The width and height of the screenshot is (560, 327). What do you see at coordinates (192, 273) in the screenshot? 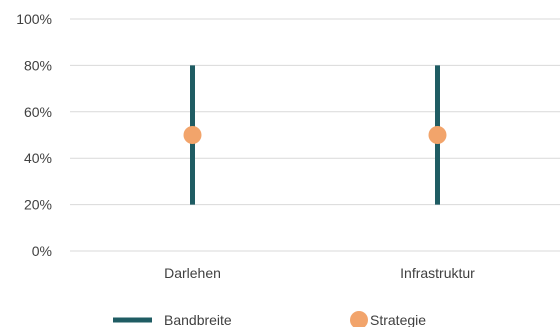
I see `x-category-label: Darlehen` at bounding box center [192, 273].